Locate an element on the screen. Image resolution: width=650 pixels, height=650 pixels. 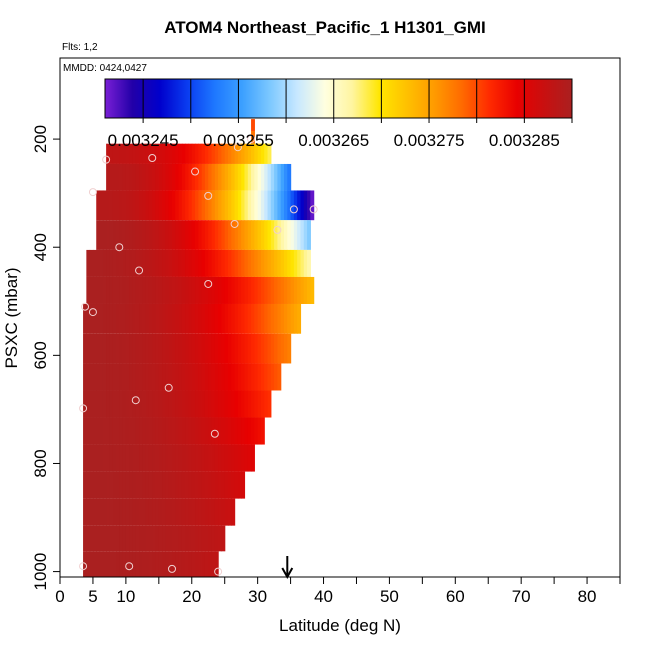
x-tick-label: 0 is located at coordinates (59, 596).